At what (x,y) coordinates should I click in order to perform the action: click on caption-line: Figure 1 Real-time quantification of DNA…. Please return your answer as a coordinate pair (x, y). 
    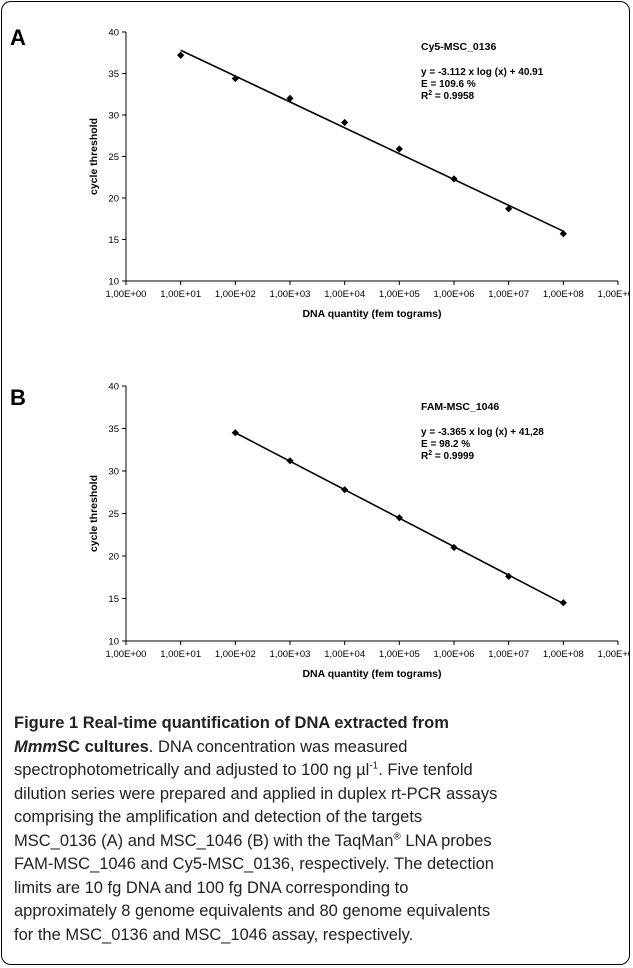
    Looking at the image, I should click on (318, 724).